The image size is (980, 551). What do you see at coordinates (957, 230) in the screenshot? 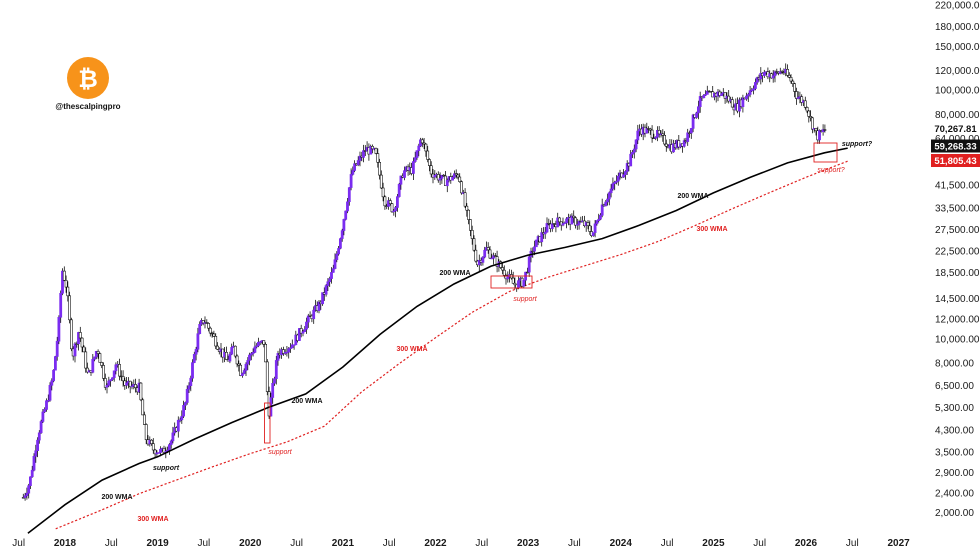
I see `y-tick-label: 27,500.00` at bounding box center [957, 230].